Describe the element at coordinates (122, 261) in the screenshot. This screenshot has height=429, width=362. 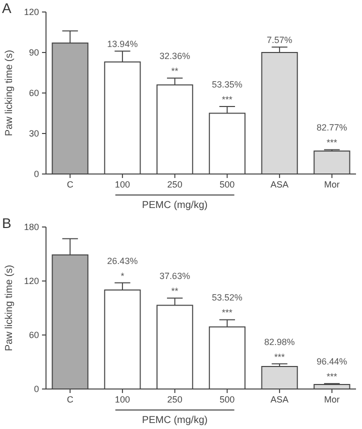
I see `annotation: 26.43%` at that location.